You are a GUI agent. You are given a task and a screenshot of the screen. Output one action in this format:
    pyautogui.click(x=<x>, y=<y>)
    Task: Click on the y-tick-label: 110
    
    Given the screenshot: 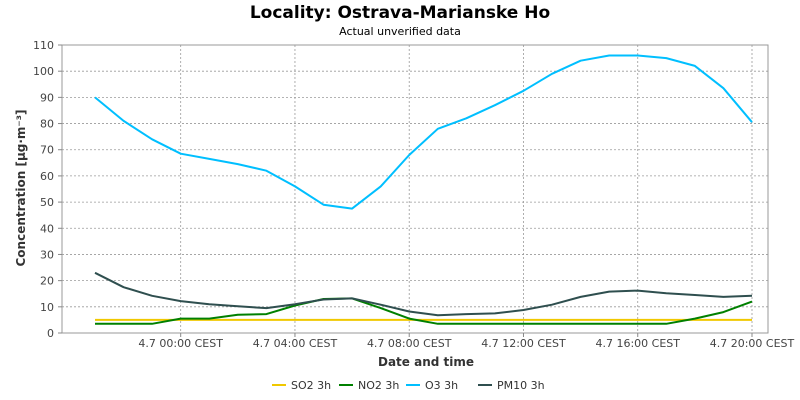 What is the action you would take?
    pyautogui.click(x=43, y=45)
    